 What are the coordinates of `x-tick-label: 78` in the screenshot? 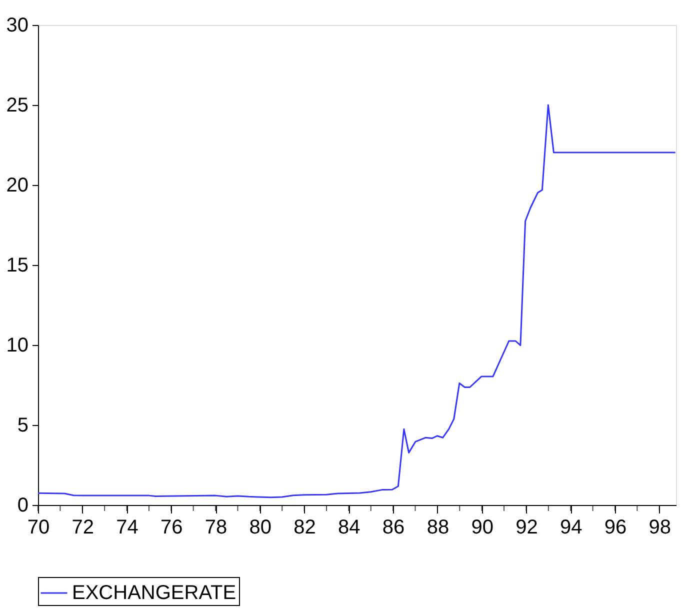 It's located at (216, 527).